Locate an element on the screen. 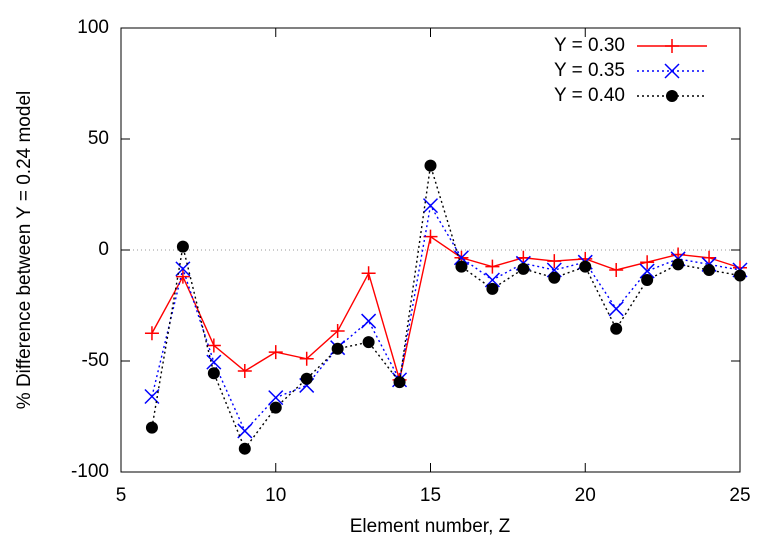 The height and width of the screenshot is (545, 778). y-tick-label: 100 is located at coordinates (93, 27).